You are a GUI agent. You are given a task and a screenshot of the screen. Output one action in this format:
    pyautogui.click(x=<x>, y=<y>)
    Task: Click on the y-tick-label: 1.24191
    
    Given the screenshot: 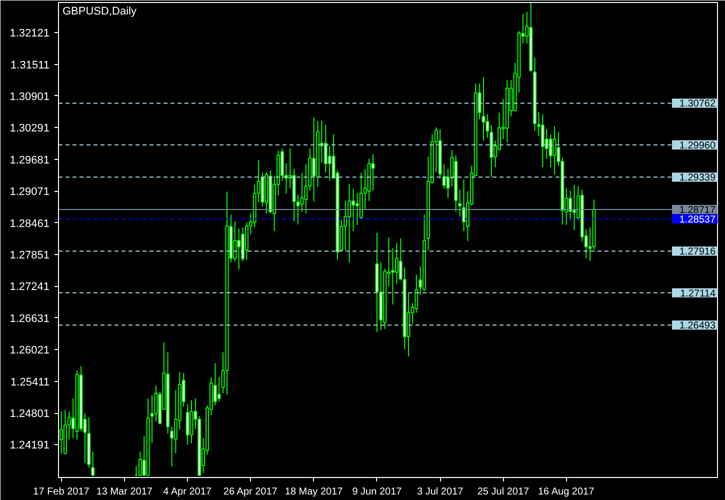 What is the action you would take?
    pyautogui.click(x=30, y=446)
    